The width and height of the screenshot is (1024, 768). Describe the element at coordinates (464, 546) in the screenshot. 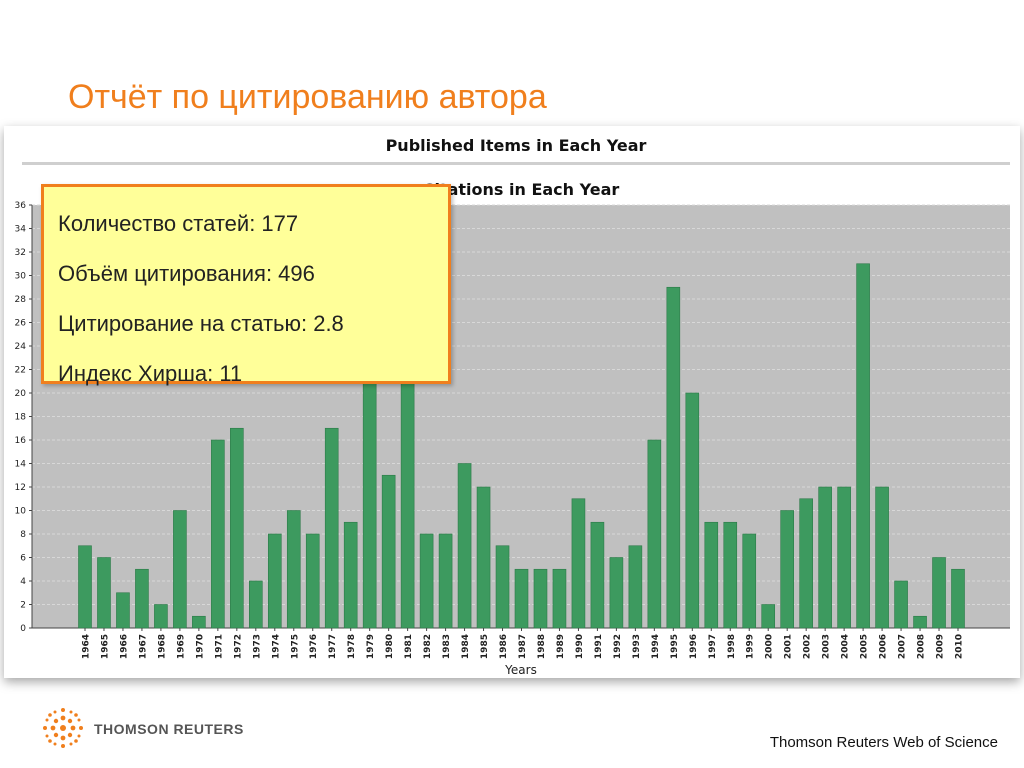

I see `bar-1984` at that location.